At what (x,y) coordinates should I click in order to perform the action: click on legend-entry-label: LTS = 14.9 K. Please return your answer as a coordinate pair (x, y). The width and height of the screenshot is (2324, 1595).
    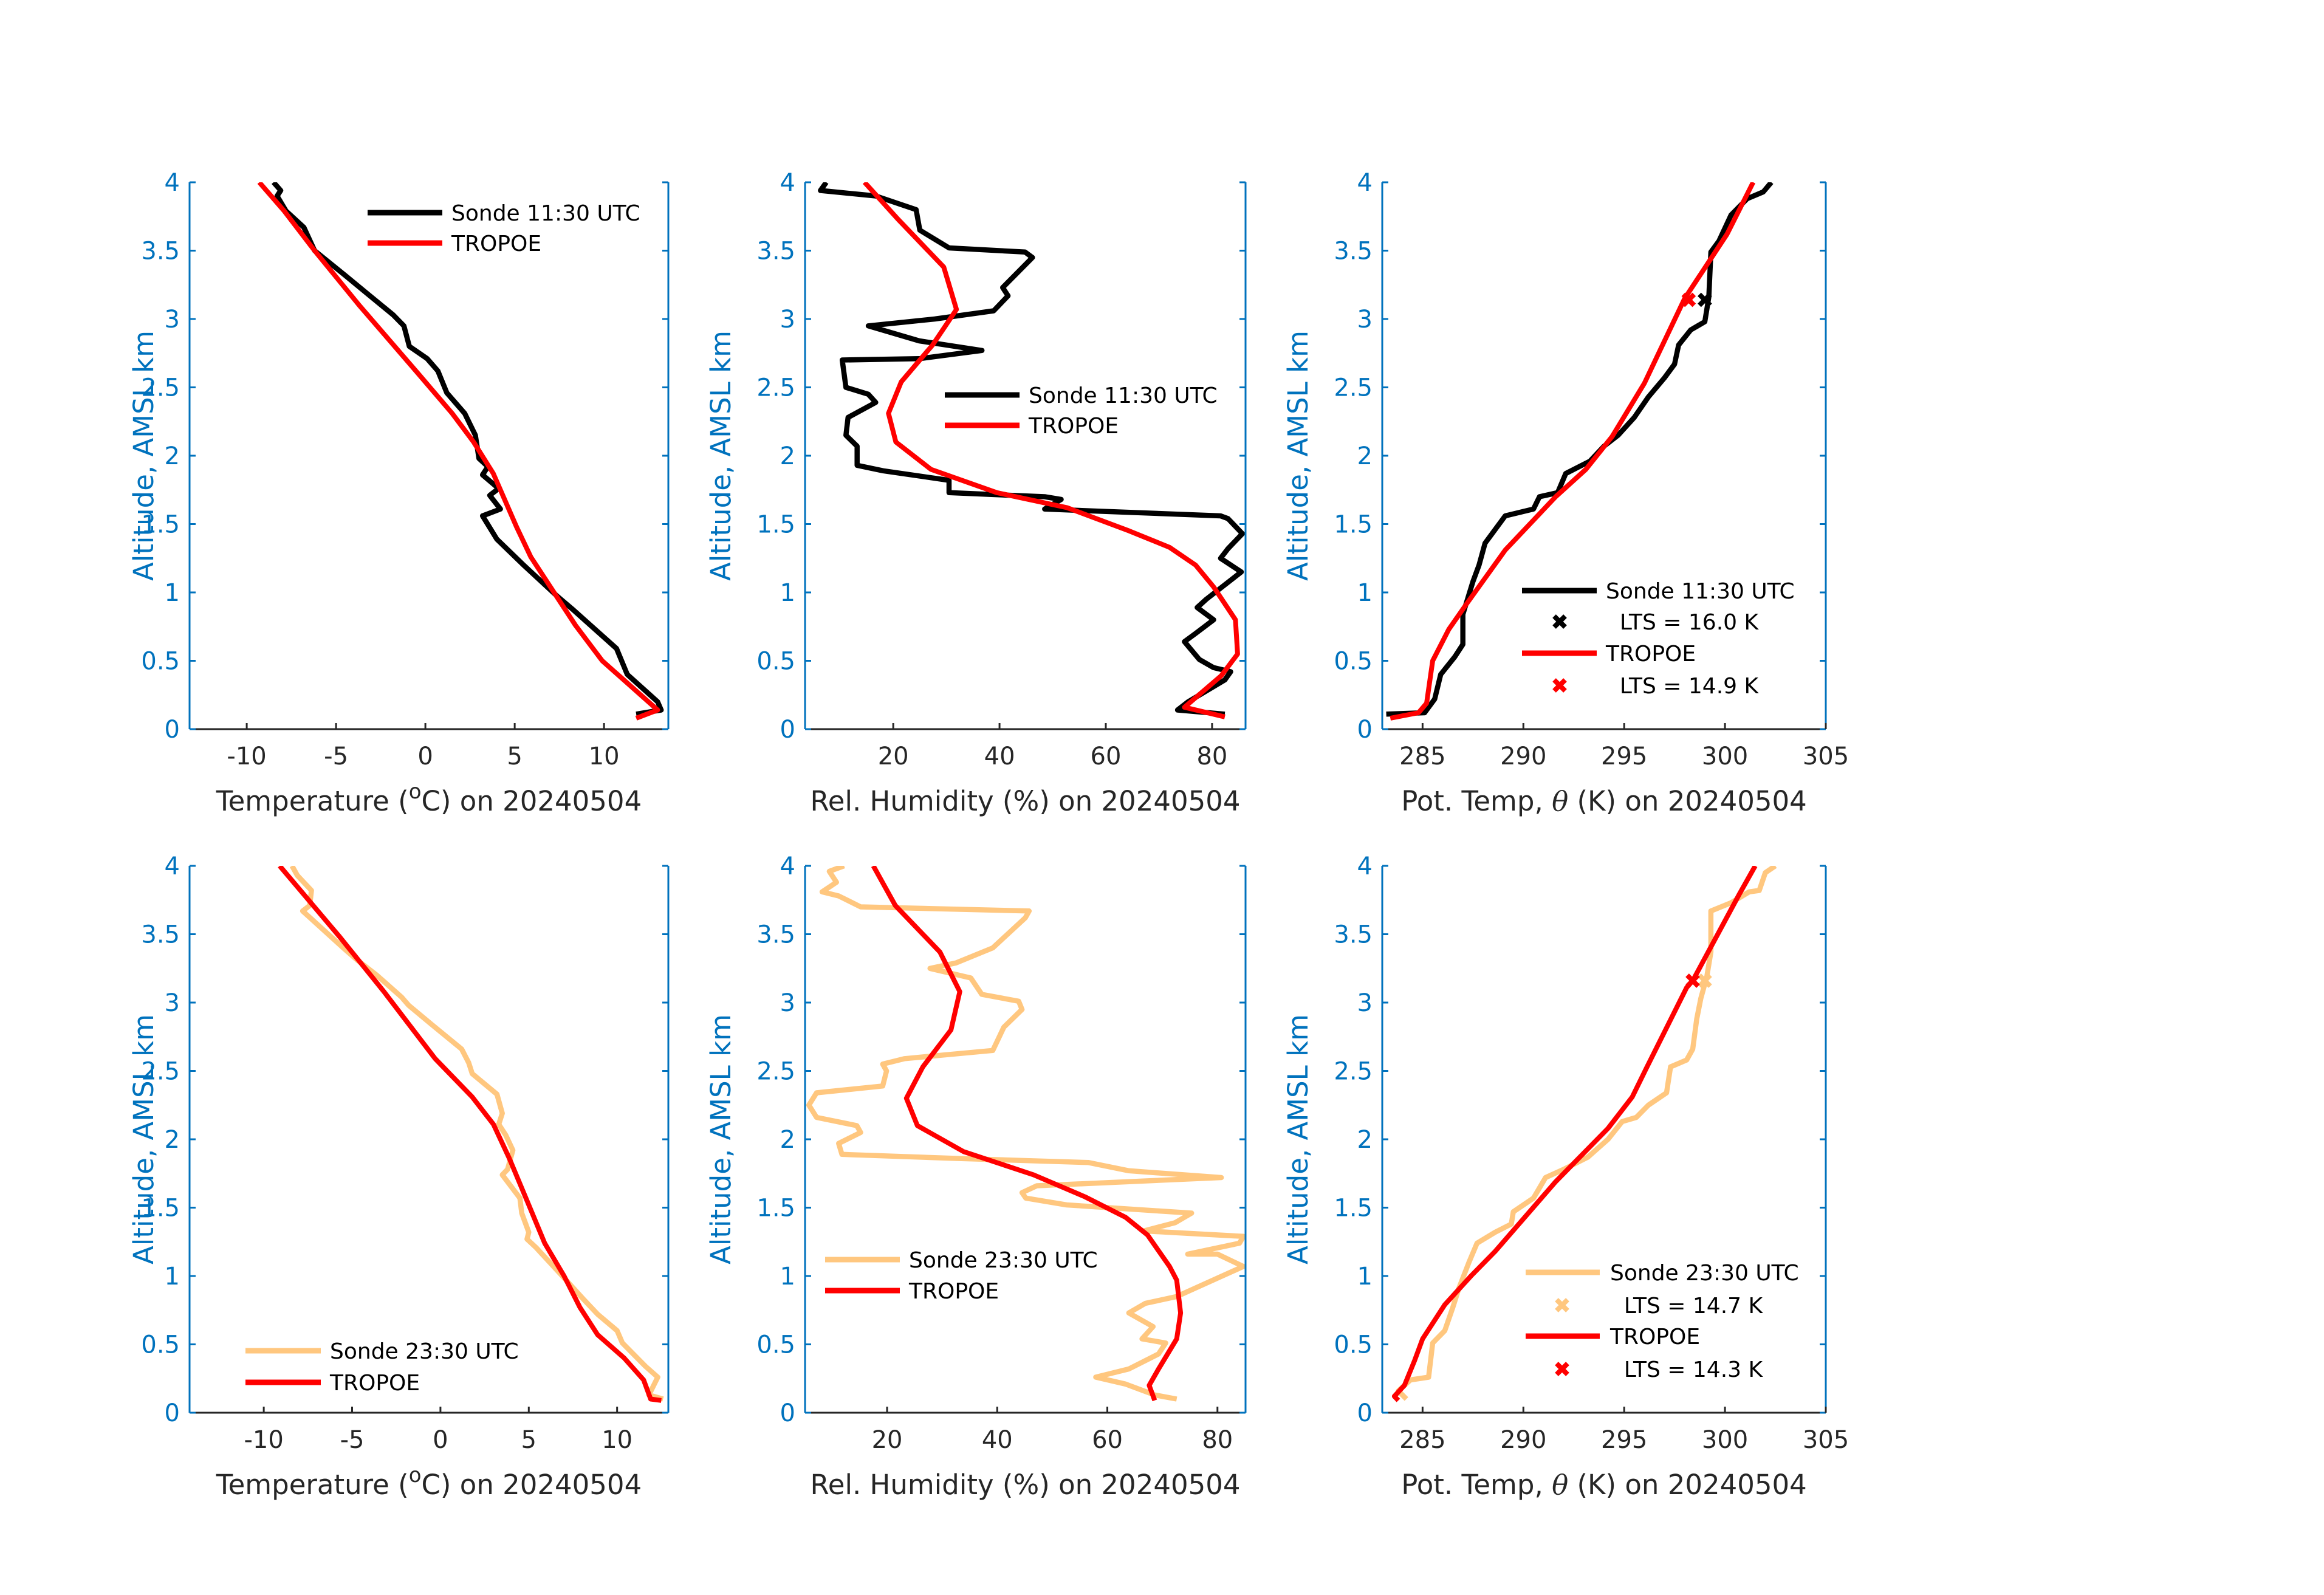
    Looking at the image, I should click on (1682, 686).